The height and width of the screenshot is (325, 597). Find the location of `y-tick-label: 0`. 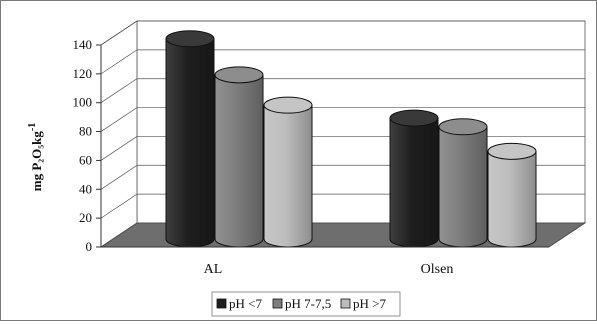

y-tick-label: 0 is located at coordinates (89, 246).